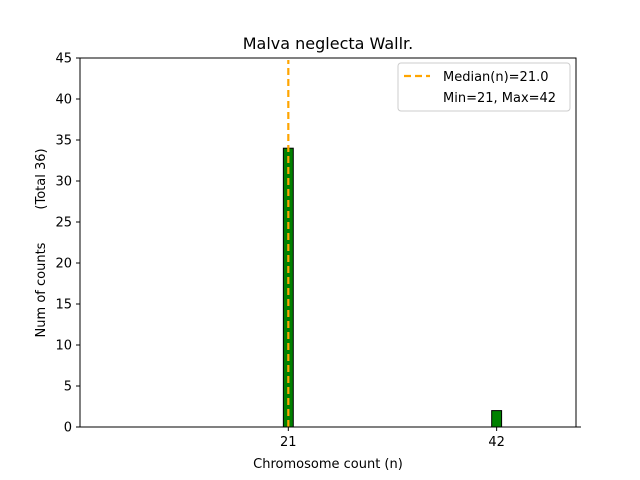 The image size is (640, 480). I want to click on y-tick-label: 0, so click(68, 428).